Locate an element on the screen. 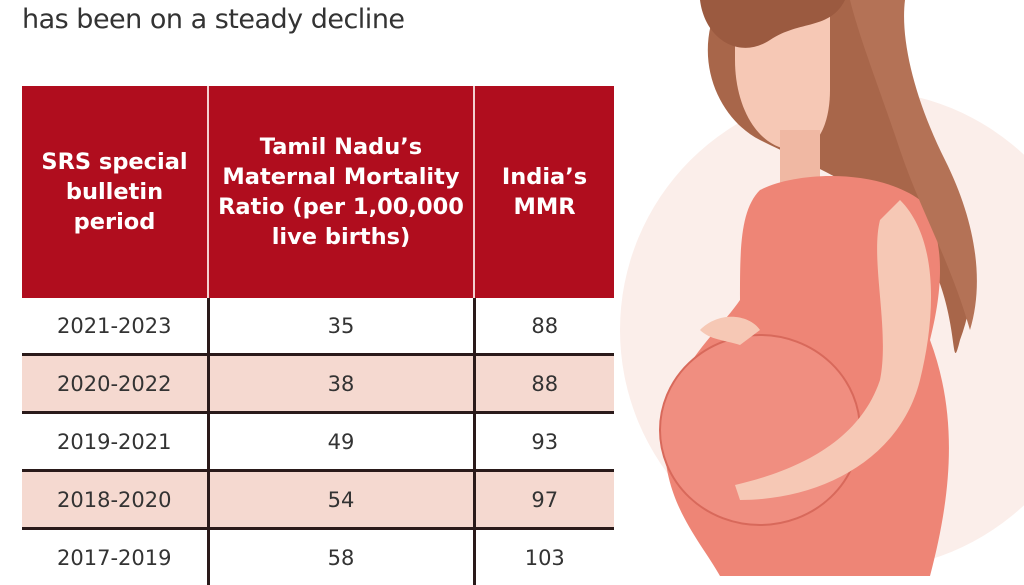  subtitle: has been on a steady decline is located at coordinates (213, 19).